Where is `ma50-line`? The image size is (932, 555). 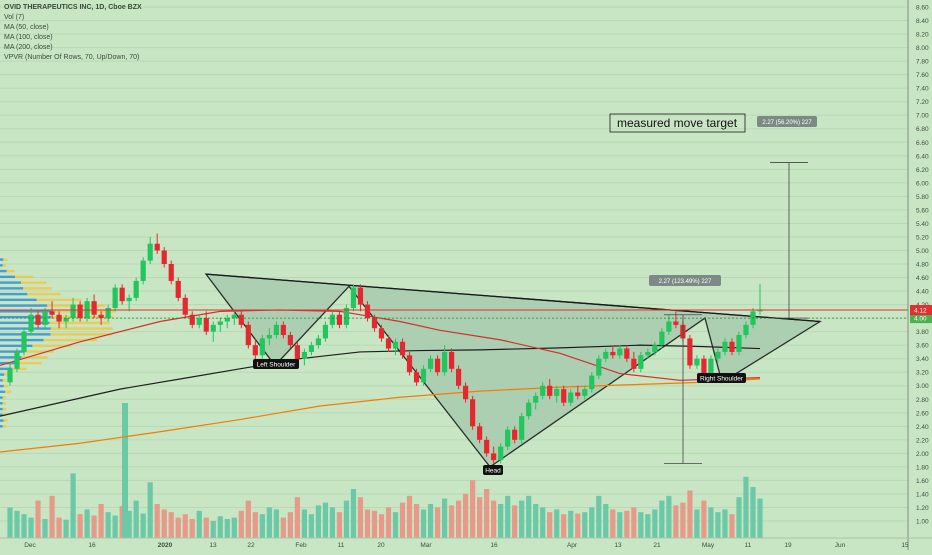 ma50-line is located at coordinates (380, 345).